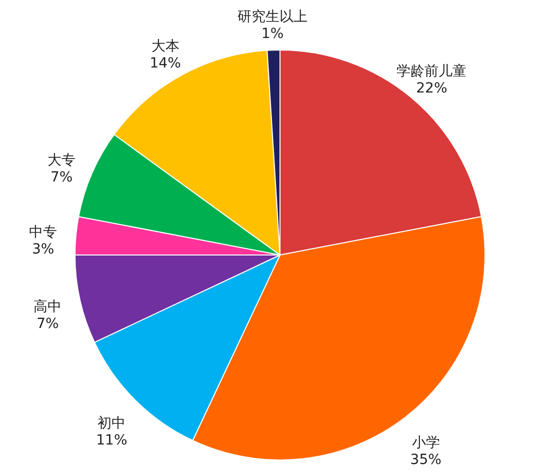 The height and width of the screenshot is (476, 560). Describe the element at coordinates (112, 440) in the screenshot. I see `data-label: 11%` at that location.